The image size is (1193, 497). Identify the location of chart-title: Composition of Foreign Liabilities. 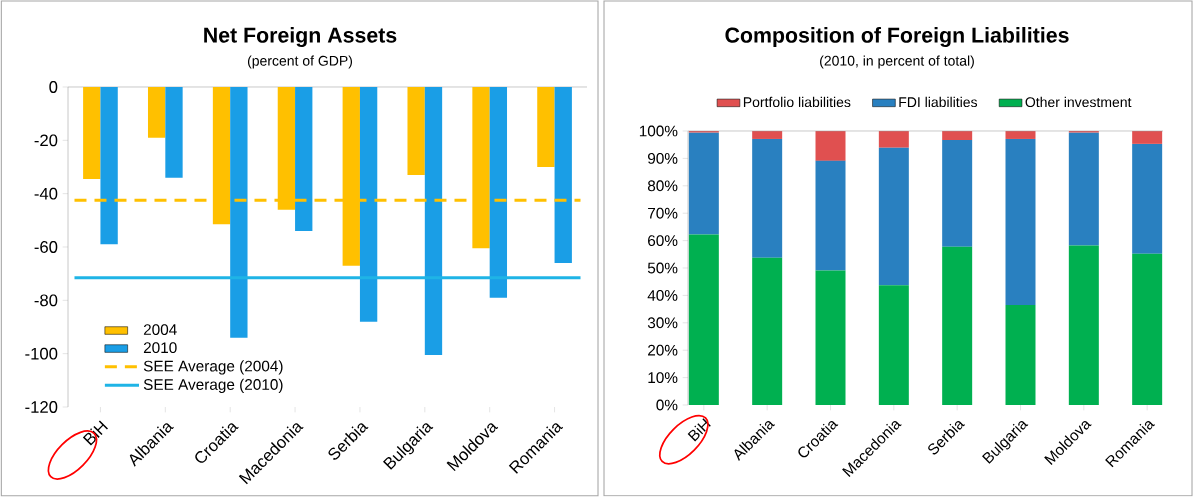
(897, 37).